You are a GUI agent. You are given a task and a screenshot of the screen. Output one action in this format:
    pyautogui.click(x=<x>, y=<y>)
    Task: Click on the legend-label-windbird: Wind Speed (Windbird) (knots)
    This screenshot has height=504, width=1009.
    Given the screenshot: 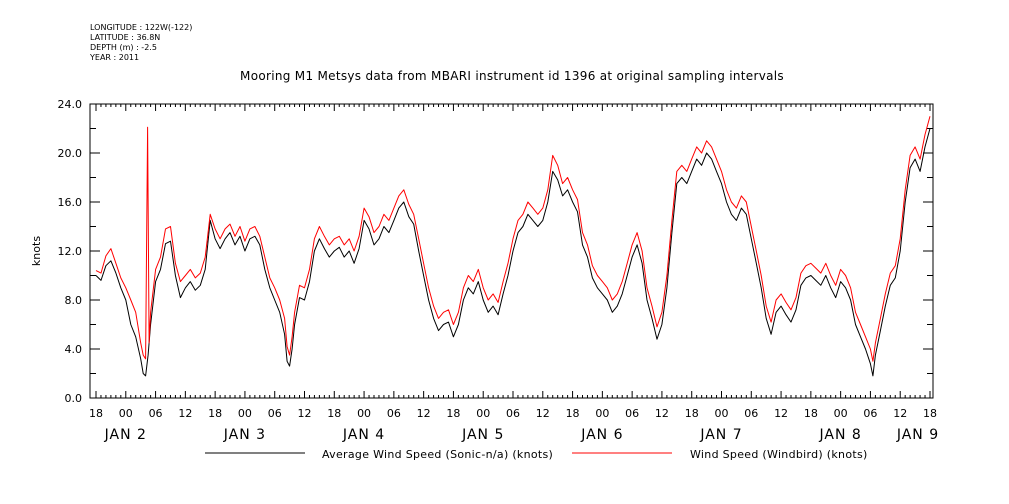 What is the action you would take?
    pyautogui.click(x=779, y=454)
    